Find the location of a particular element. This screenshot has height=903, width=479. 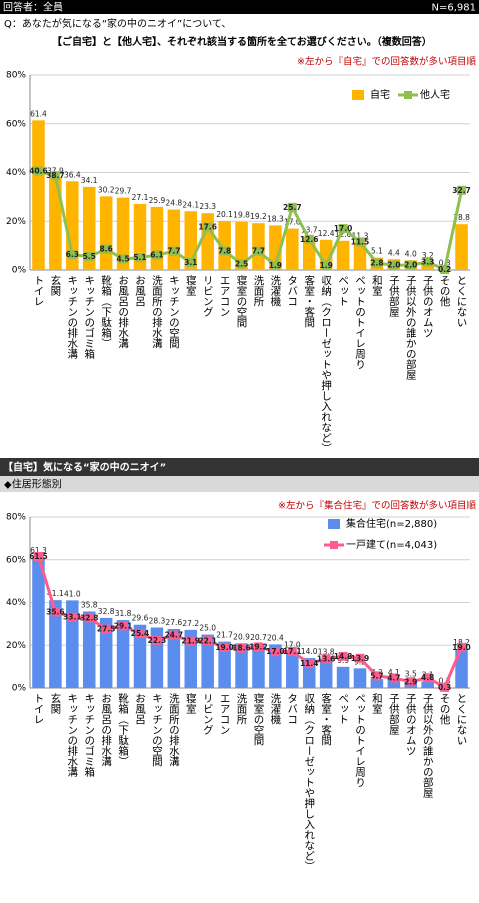

value-label: 24.1 is located at coordinates (190, 204).